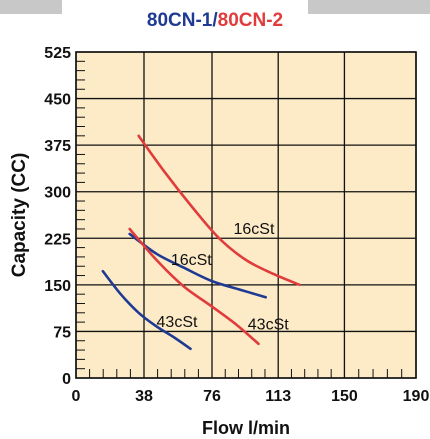 The width and height of the screenshot is (430, 439). Describe the element at coordinates (219, 210) in the screenshot. I see `series-1-curve-16cSt` at that location.